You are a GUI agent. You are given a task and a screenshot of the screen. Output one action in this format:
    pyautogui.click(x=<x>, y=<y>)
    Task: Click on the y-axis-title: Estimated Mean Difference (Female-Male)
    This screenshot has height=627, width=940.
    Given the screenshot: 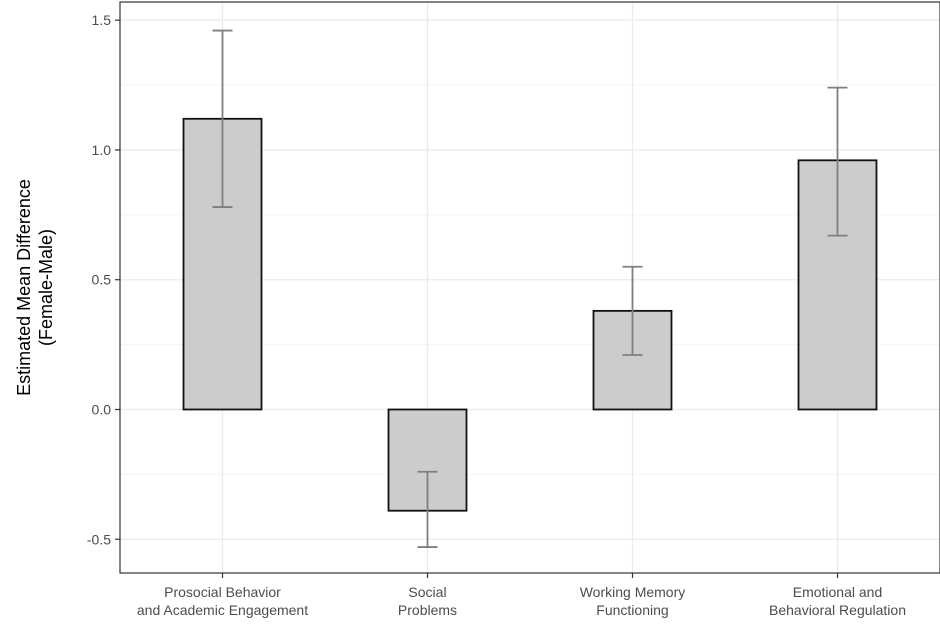 What is the action you would take?
    pyautogui.click(x=35, y=287)
    